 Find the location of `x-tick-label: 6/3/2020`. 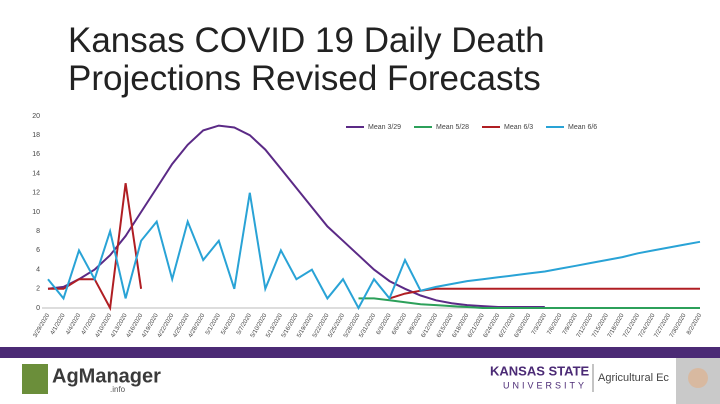

x-tick-label: 6/3/2020 is located at coordinates (384, 324).